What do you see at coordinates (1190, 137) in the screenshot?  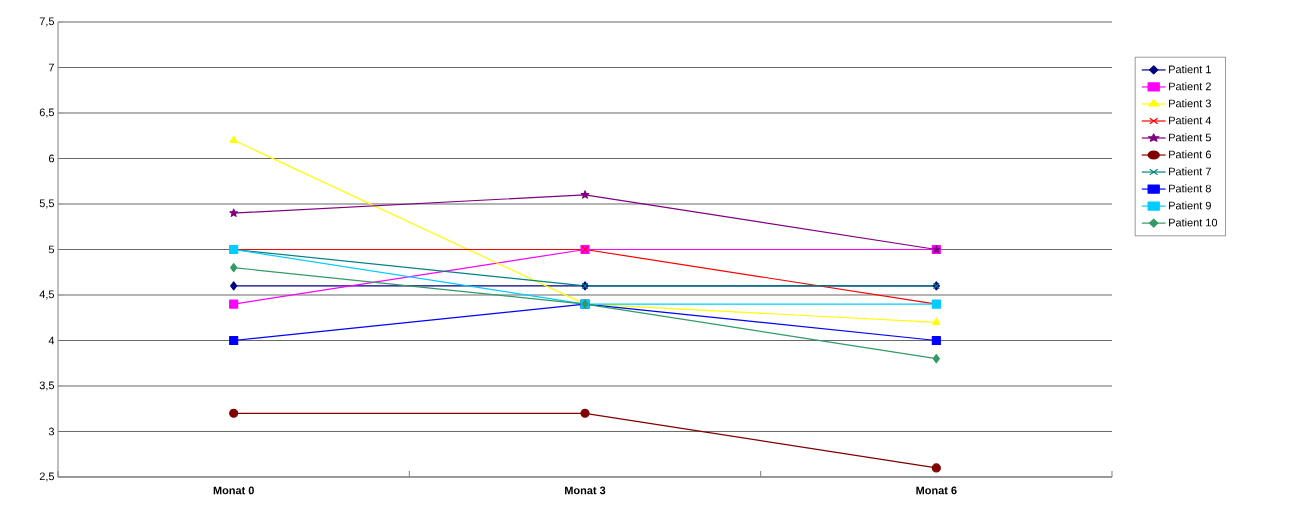 I see `legend-label: Patient 5` at bounding box center [1190, 137].